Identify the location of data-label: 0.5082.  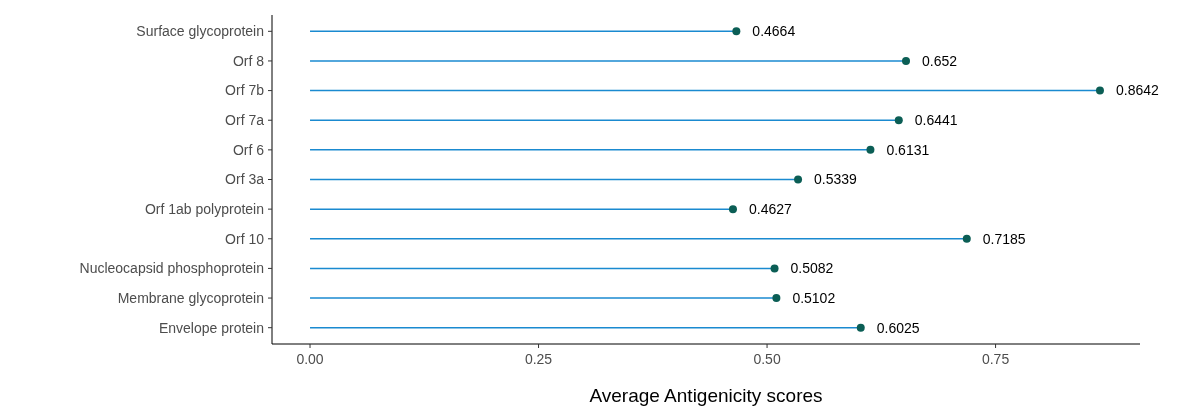
(812, 268).